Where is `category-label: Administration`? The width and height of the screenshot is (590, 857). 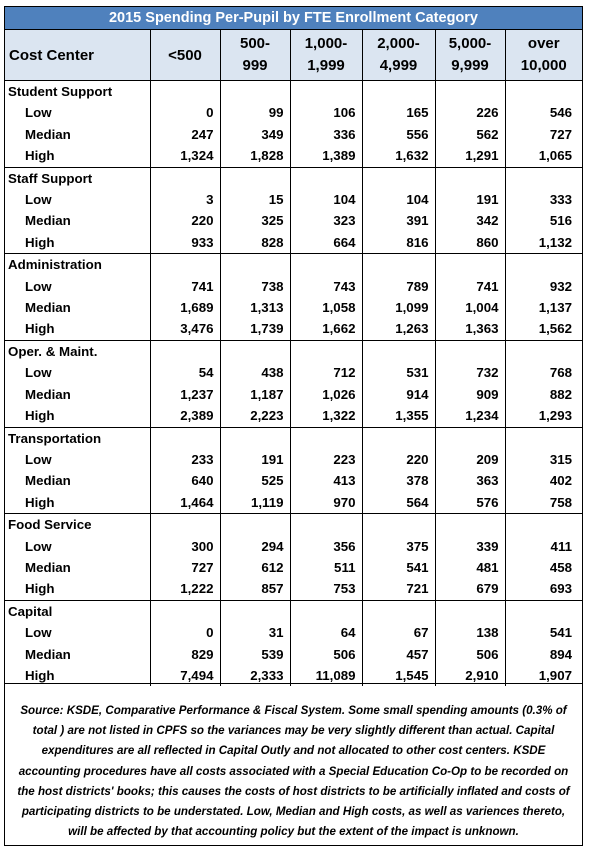 category-label: Administration is located at coordinates (77, 264).